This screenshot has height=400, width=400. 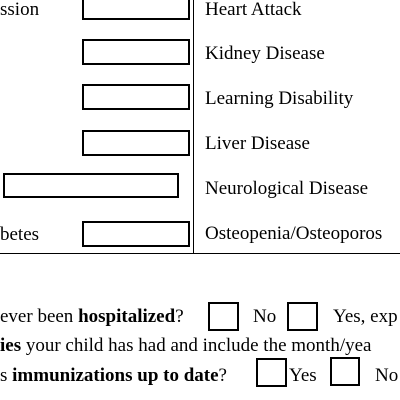 What do you see at coordinates (39, 316) in the screenshot?
I see `question-hospitalized-prefix: ever been` at bounding box center [39, 316].